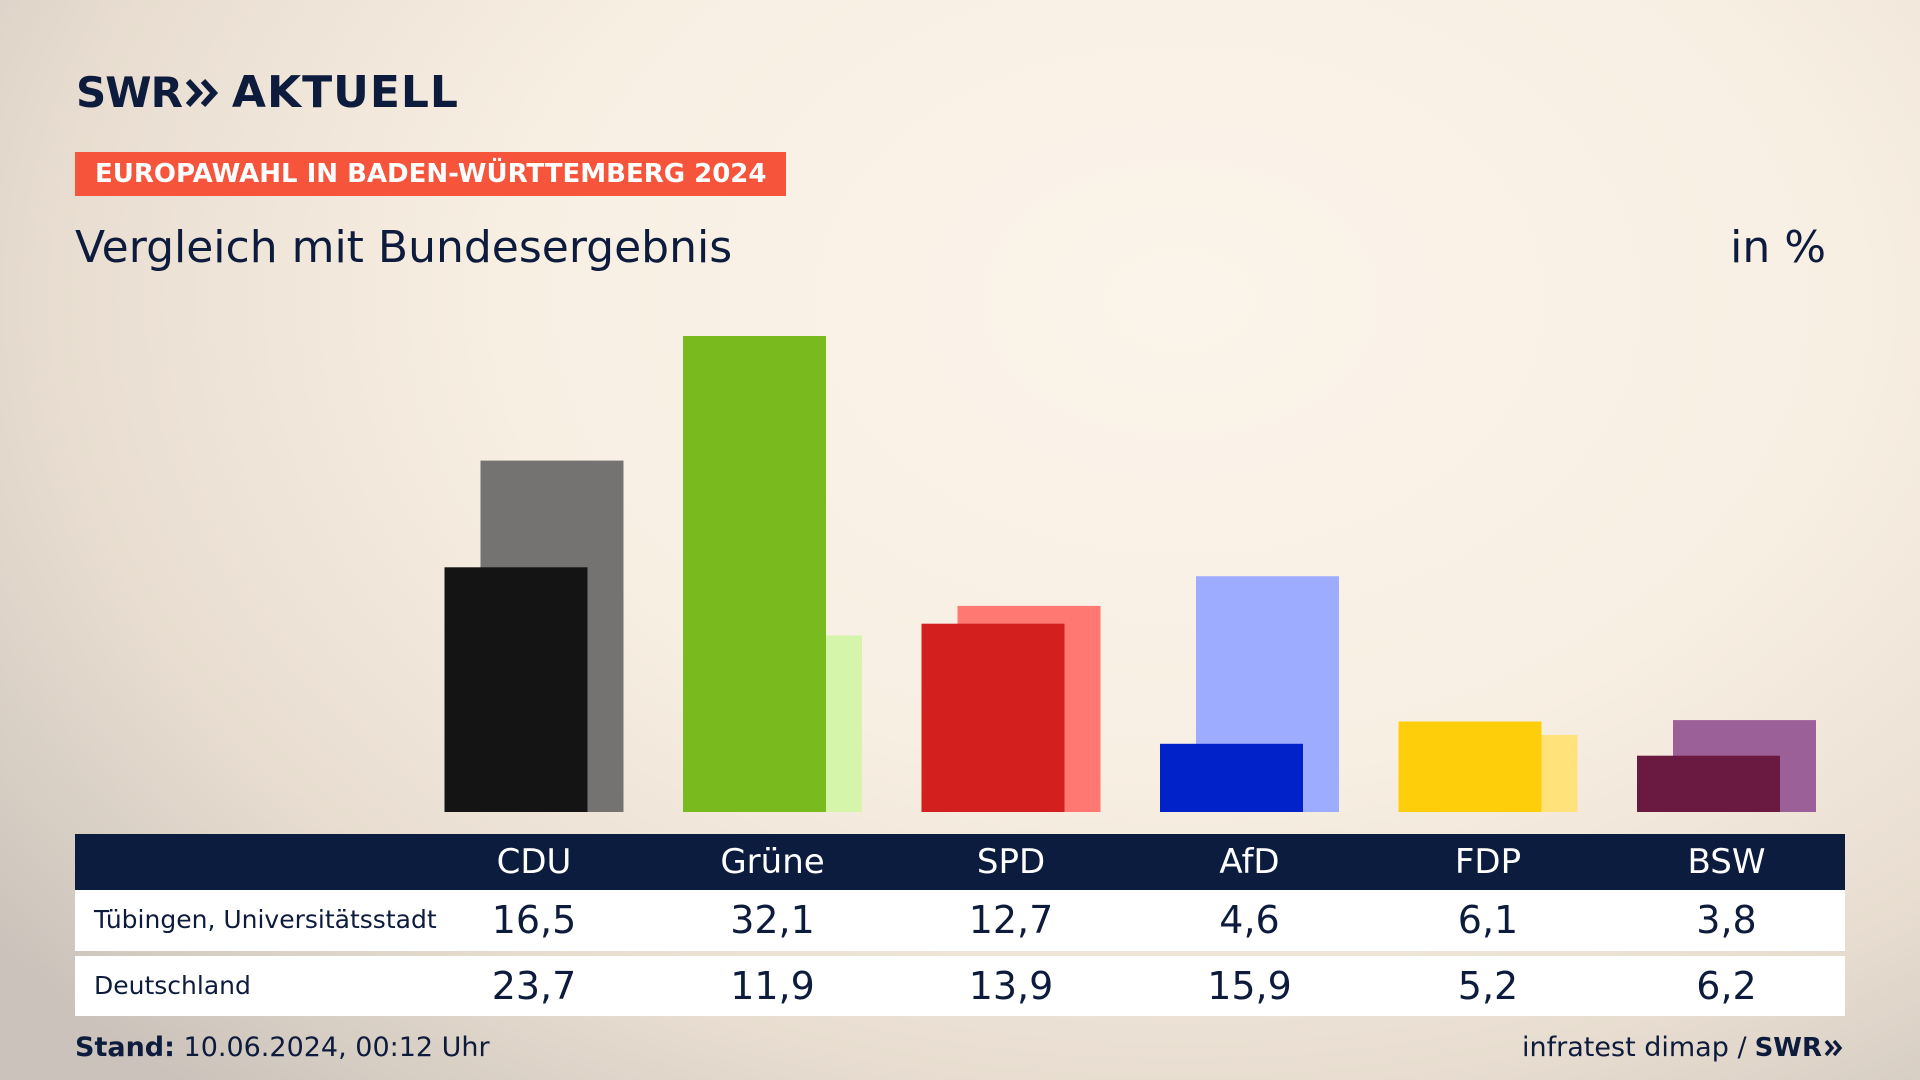  Describe the element at coordinates (172, 985) in the screenshot. I see `row-label-national: Deutschland` at that location.